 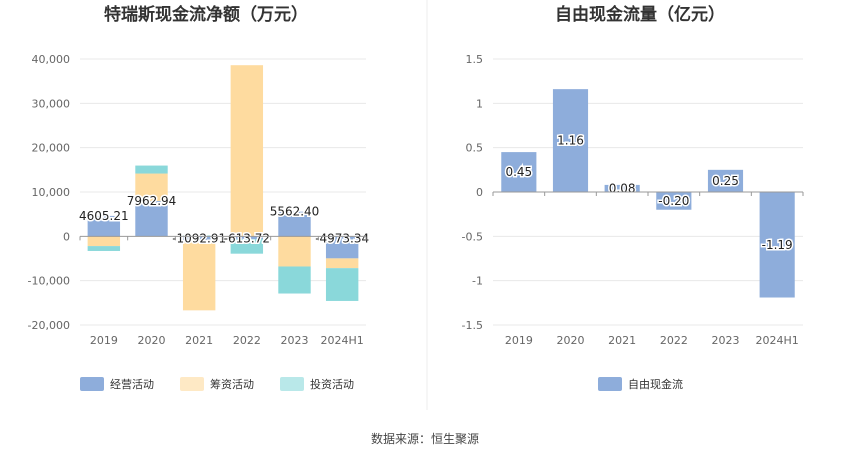 I want to click on y-tick-label: -1.5, so click(x=472, y=325).